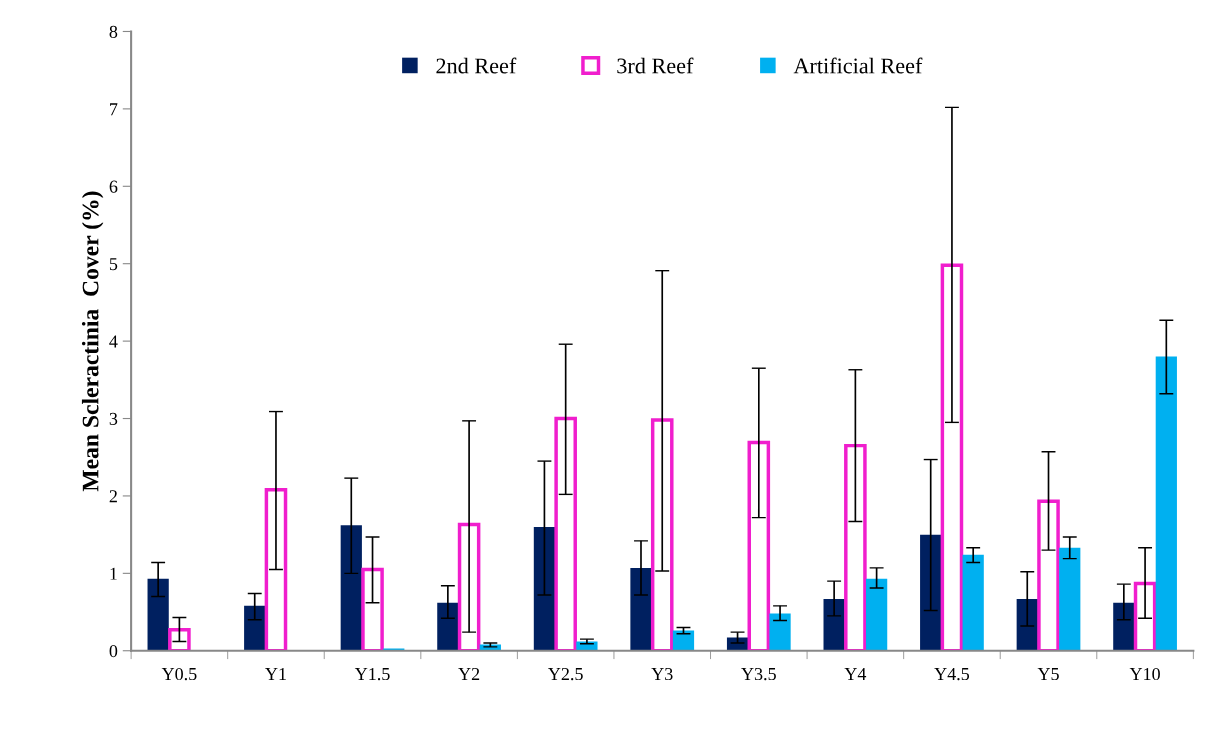  I want to click on x-tick-label: Y3.5, so click(758, 674).